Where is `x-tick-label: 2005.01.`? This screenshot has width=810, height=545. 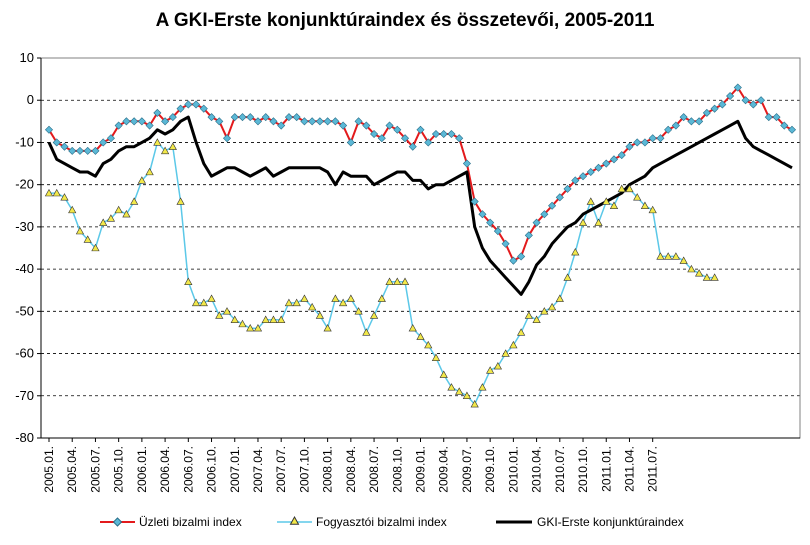 x-tick-label: 2005.01. is located at coordinates (49, 469).